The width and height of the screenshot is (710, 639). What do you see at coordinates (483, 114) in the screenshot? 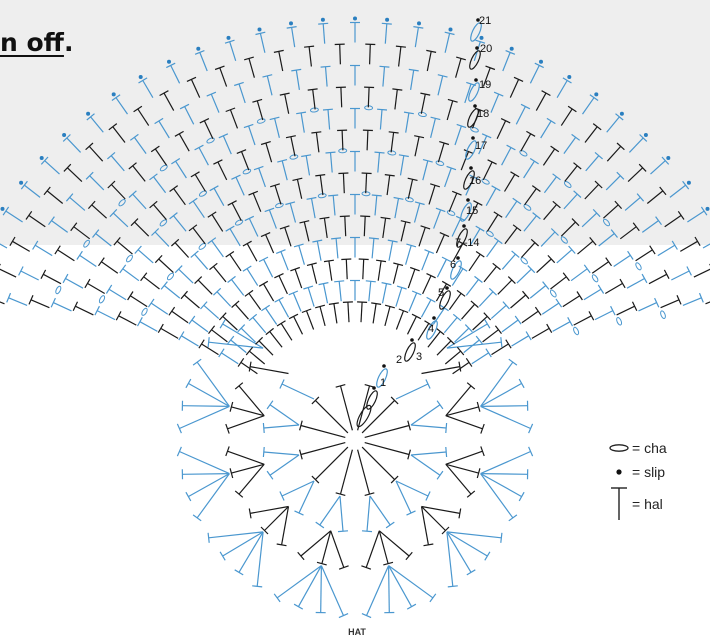
I see `row-number-label: 18` at bounding box center [483, 114].